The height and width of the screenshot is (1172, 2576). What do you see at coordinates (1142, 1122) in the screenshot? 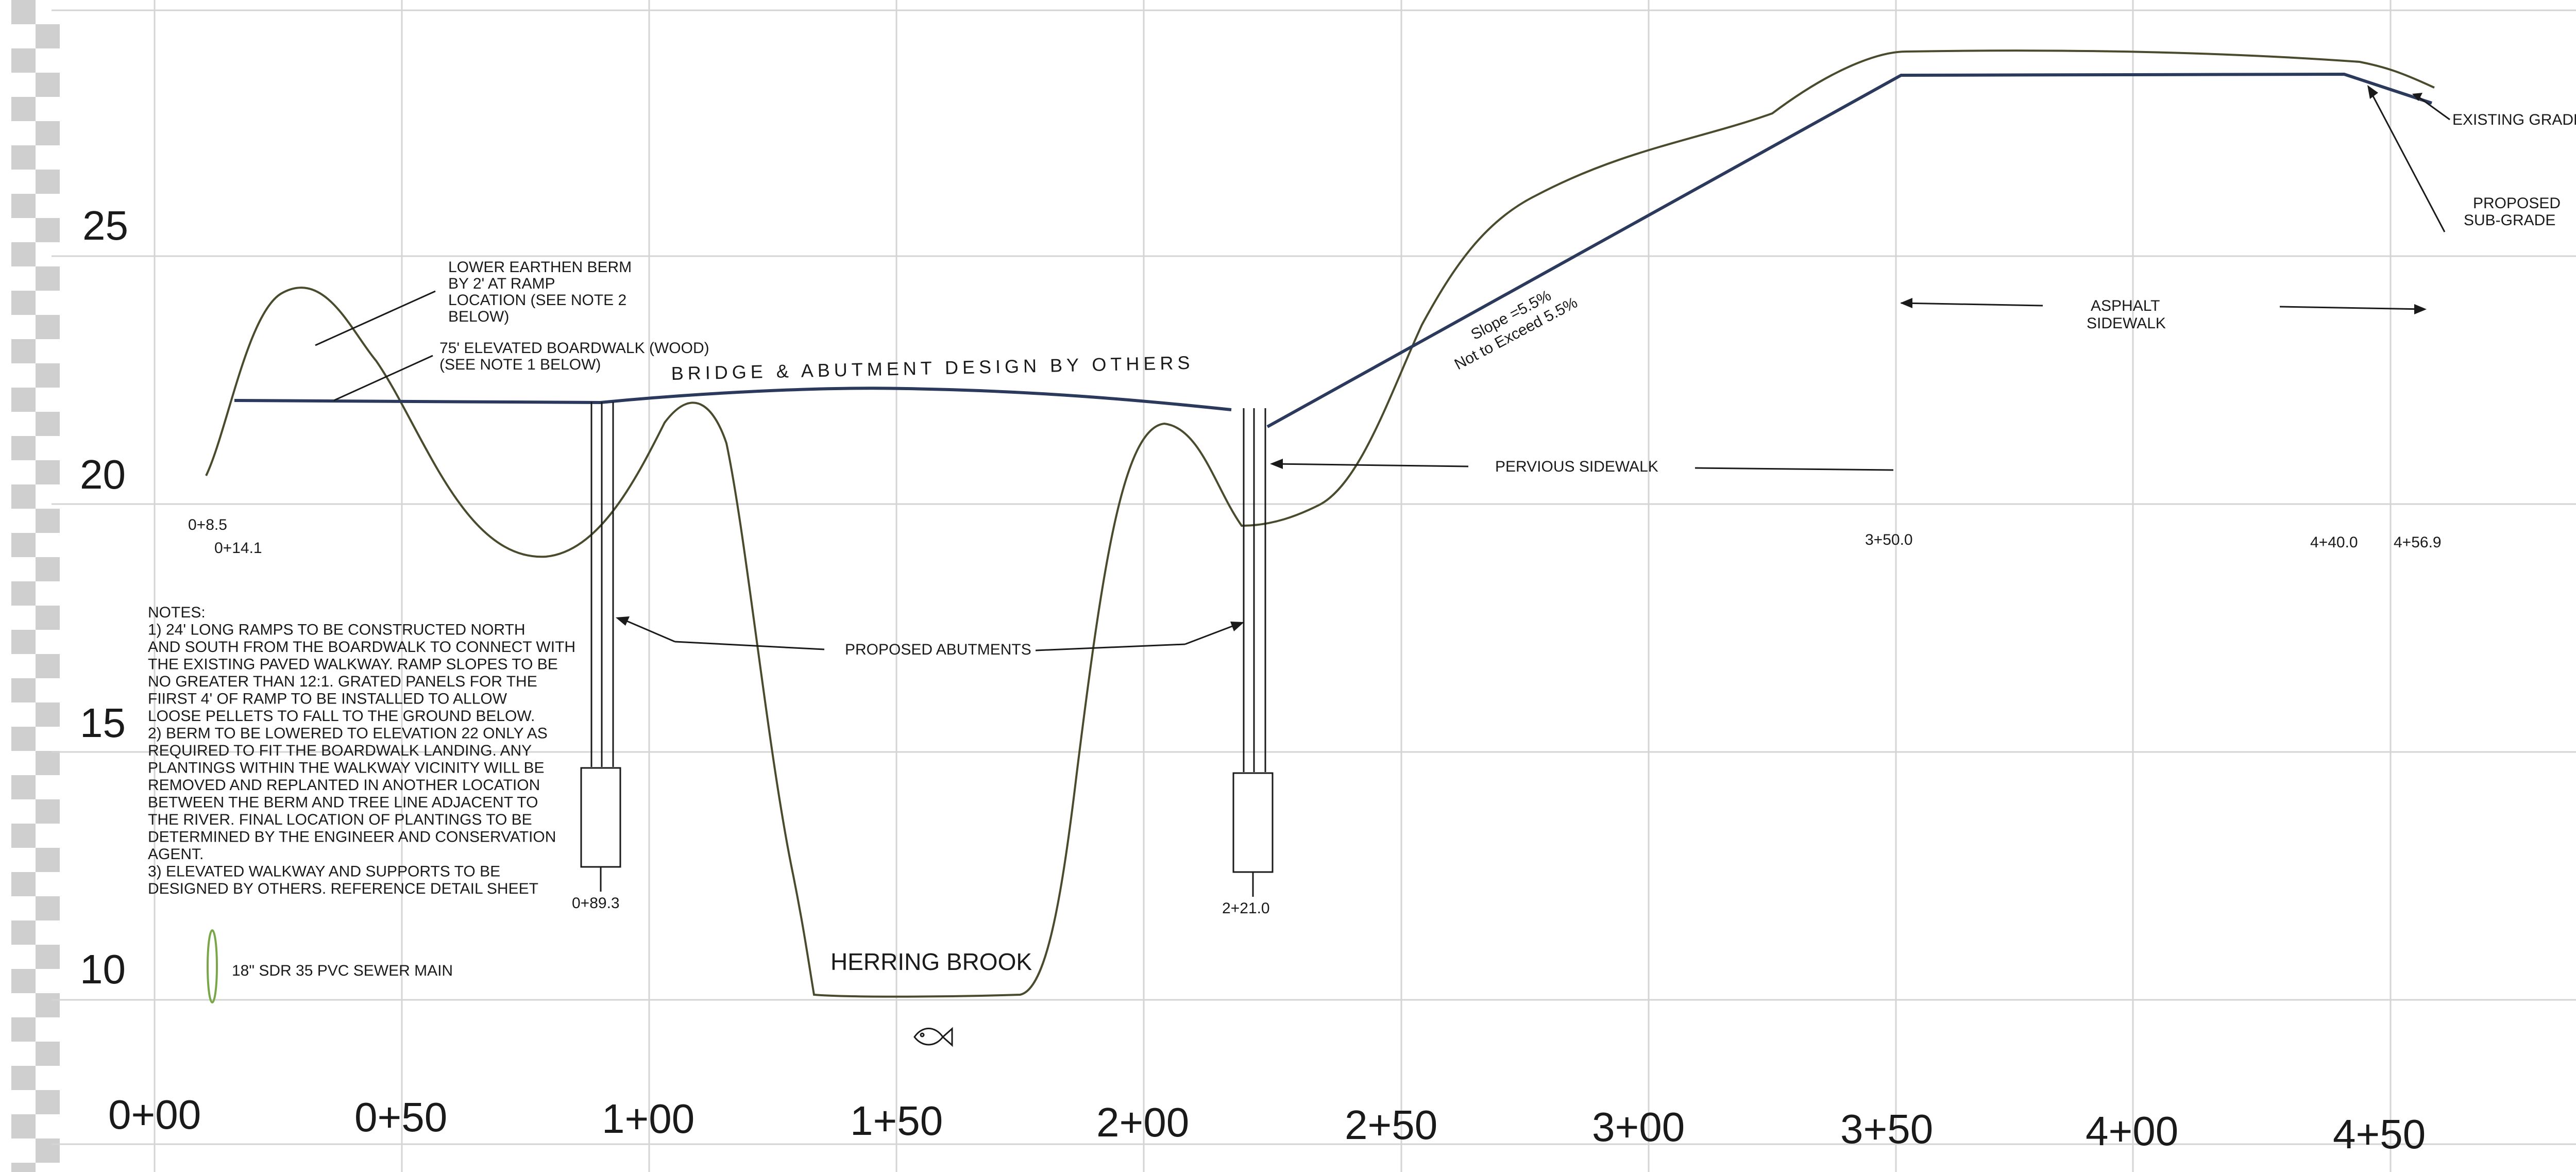
I see `station-label-2-00: 2+00` at bounding box center [1142, 1122].